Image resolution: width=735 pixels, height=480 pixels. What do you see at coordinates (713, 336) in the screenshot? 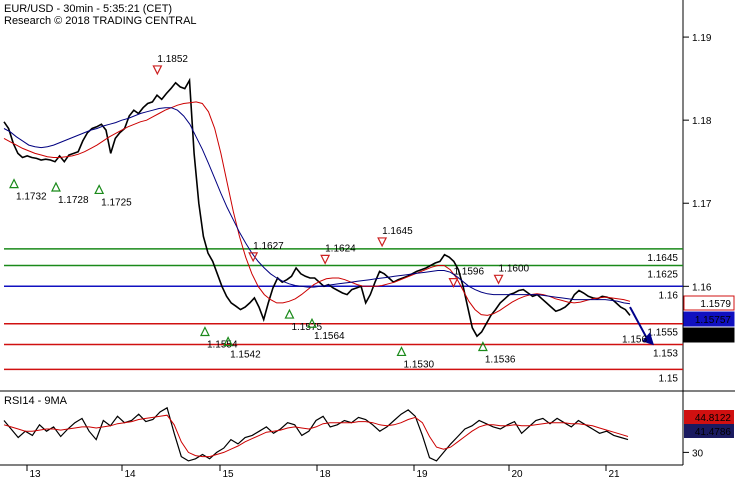
I see `price-tag-label: 1.15656` at bounding box center [713, 336].